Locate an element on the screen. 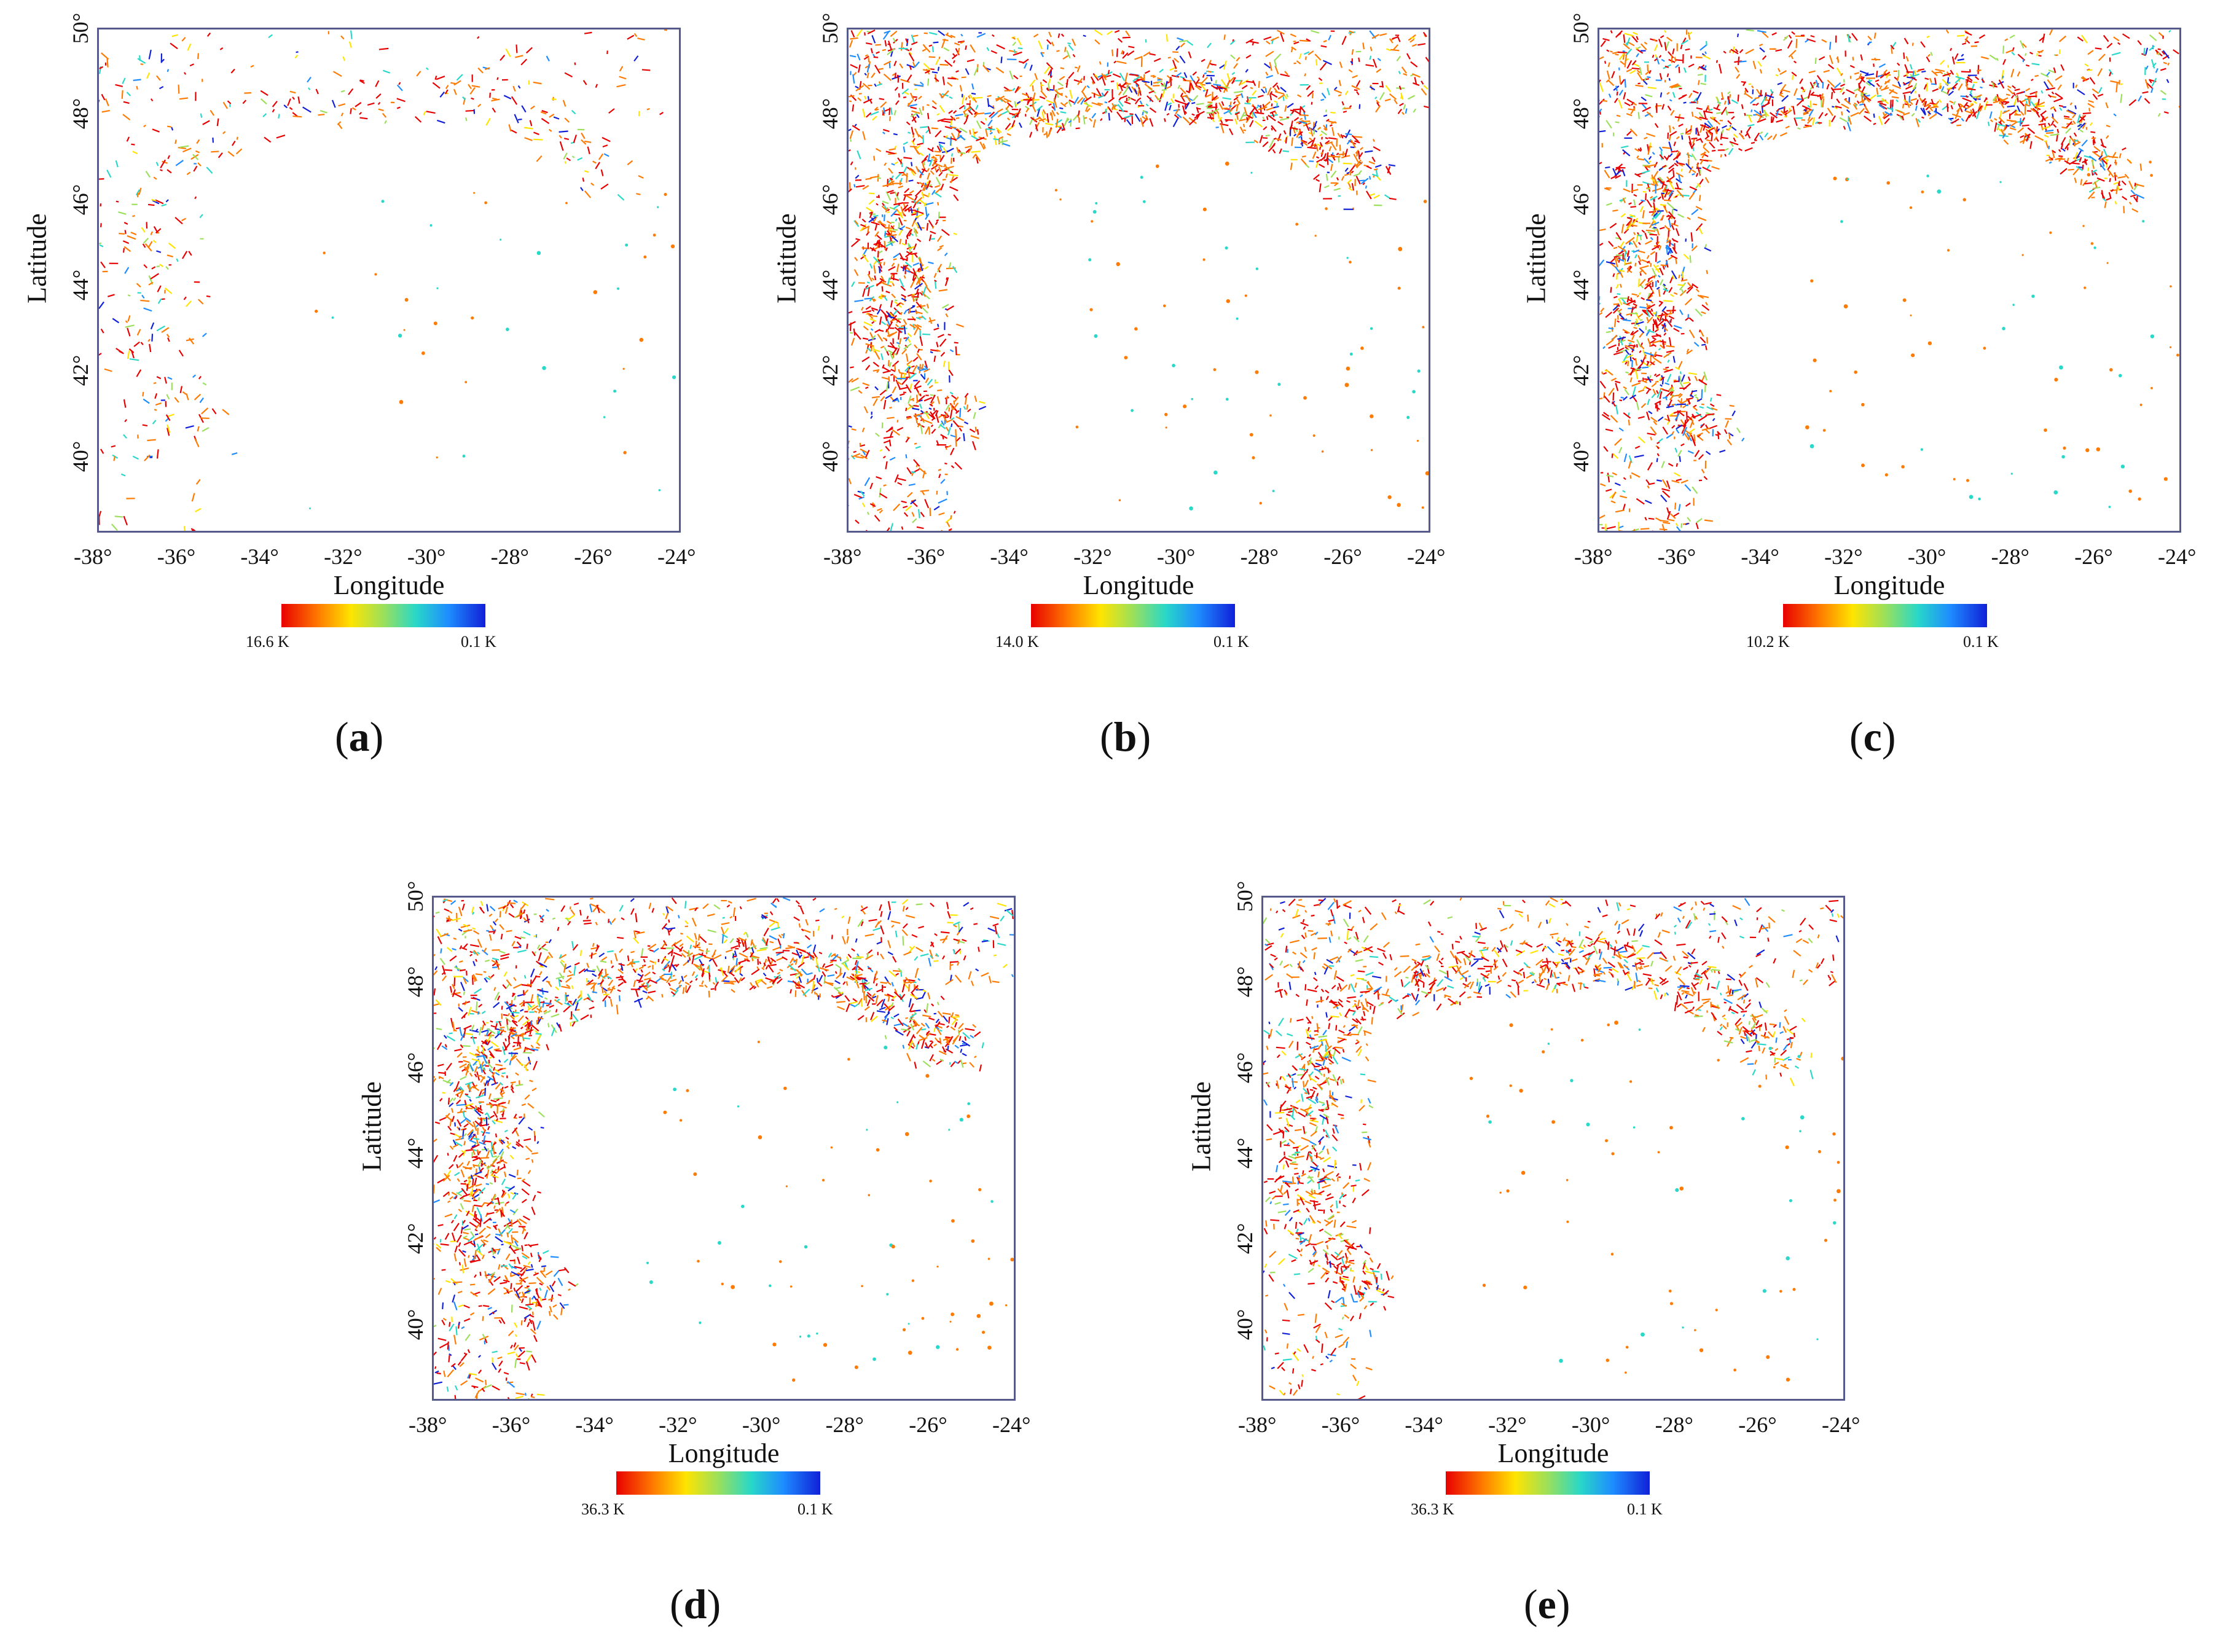  map-plot-b is located at coordinates (1138, 280).